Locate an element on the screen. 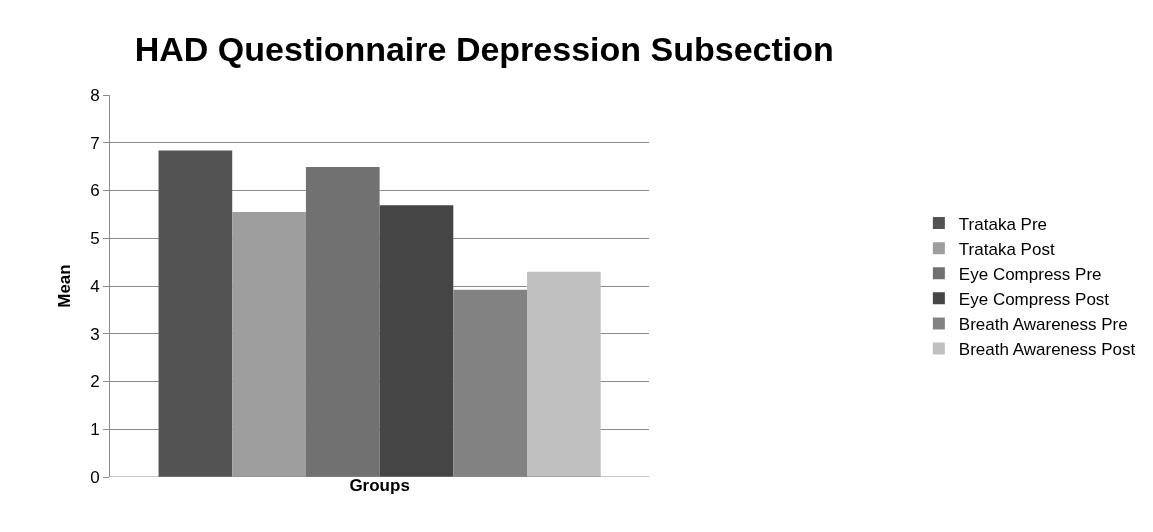 The height and width of the screenshot is (532, 1153). legend-label: Breath Awareness Post is located at coordinates (1047, 350).